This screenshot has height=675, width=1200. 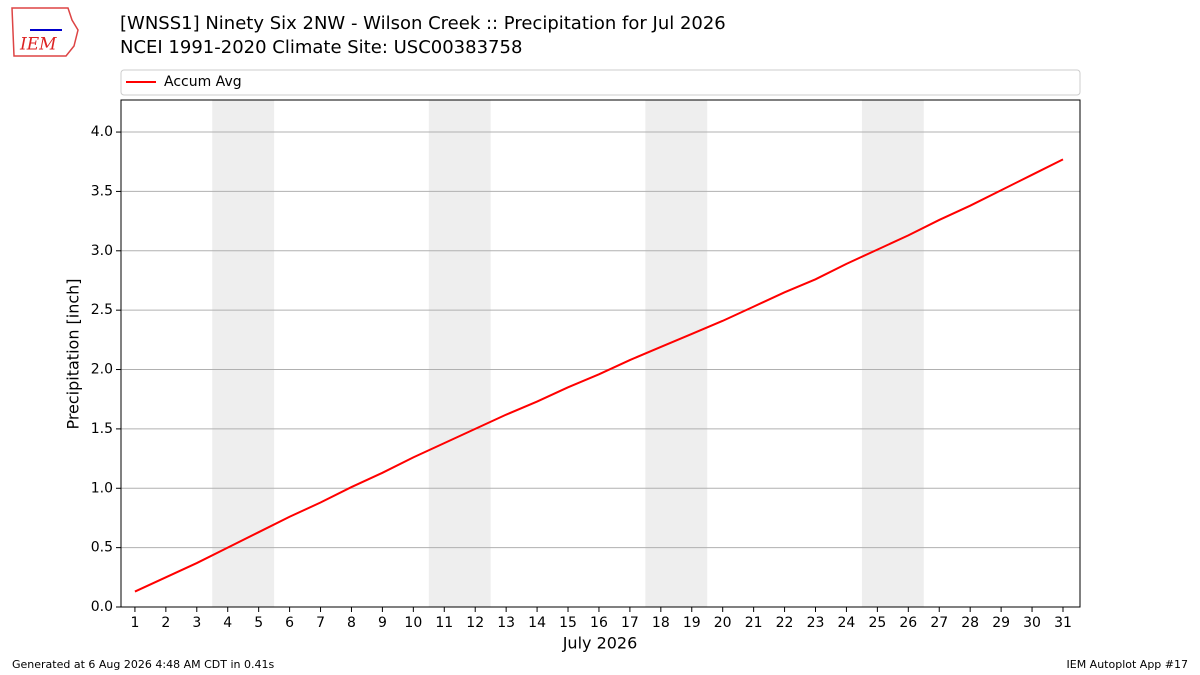 What do you see at coordinates (102, 191) in the screenshot?
I see `y-tick-label: 3.5` at bounding box center [102, 191].